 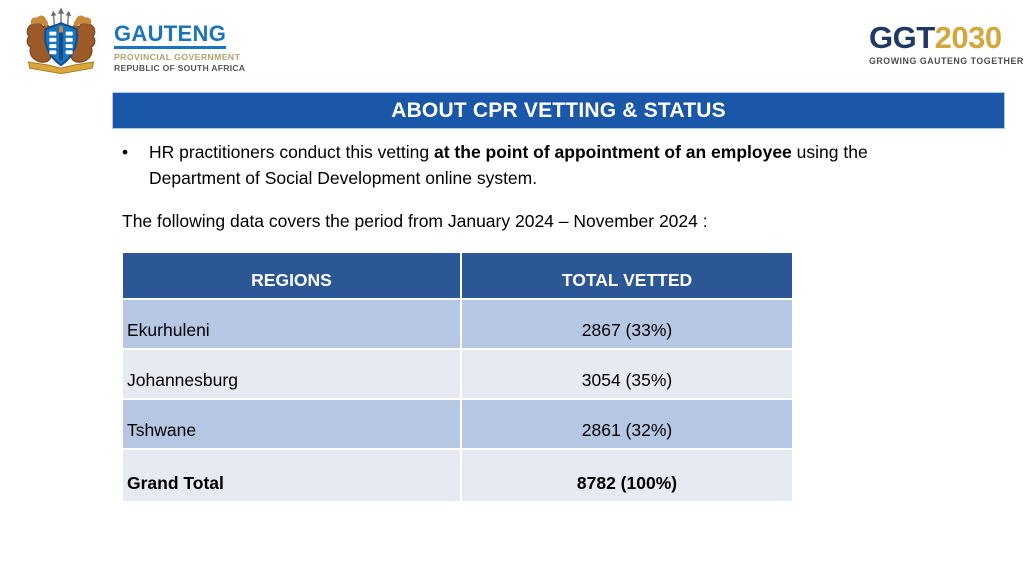 What do you see at coordinates (902, 37) in the screenshot?
I see `ggt-prefix: GGT` at bounding box center [902, 37].